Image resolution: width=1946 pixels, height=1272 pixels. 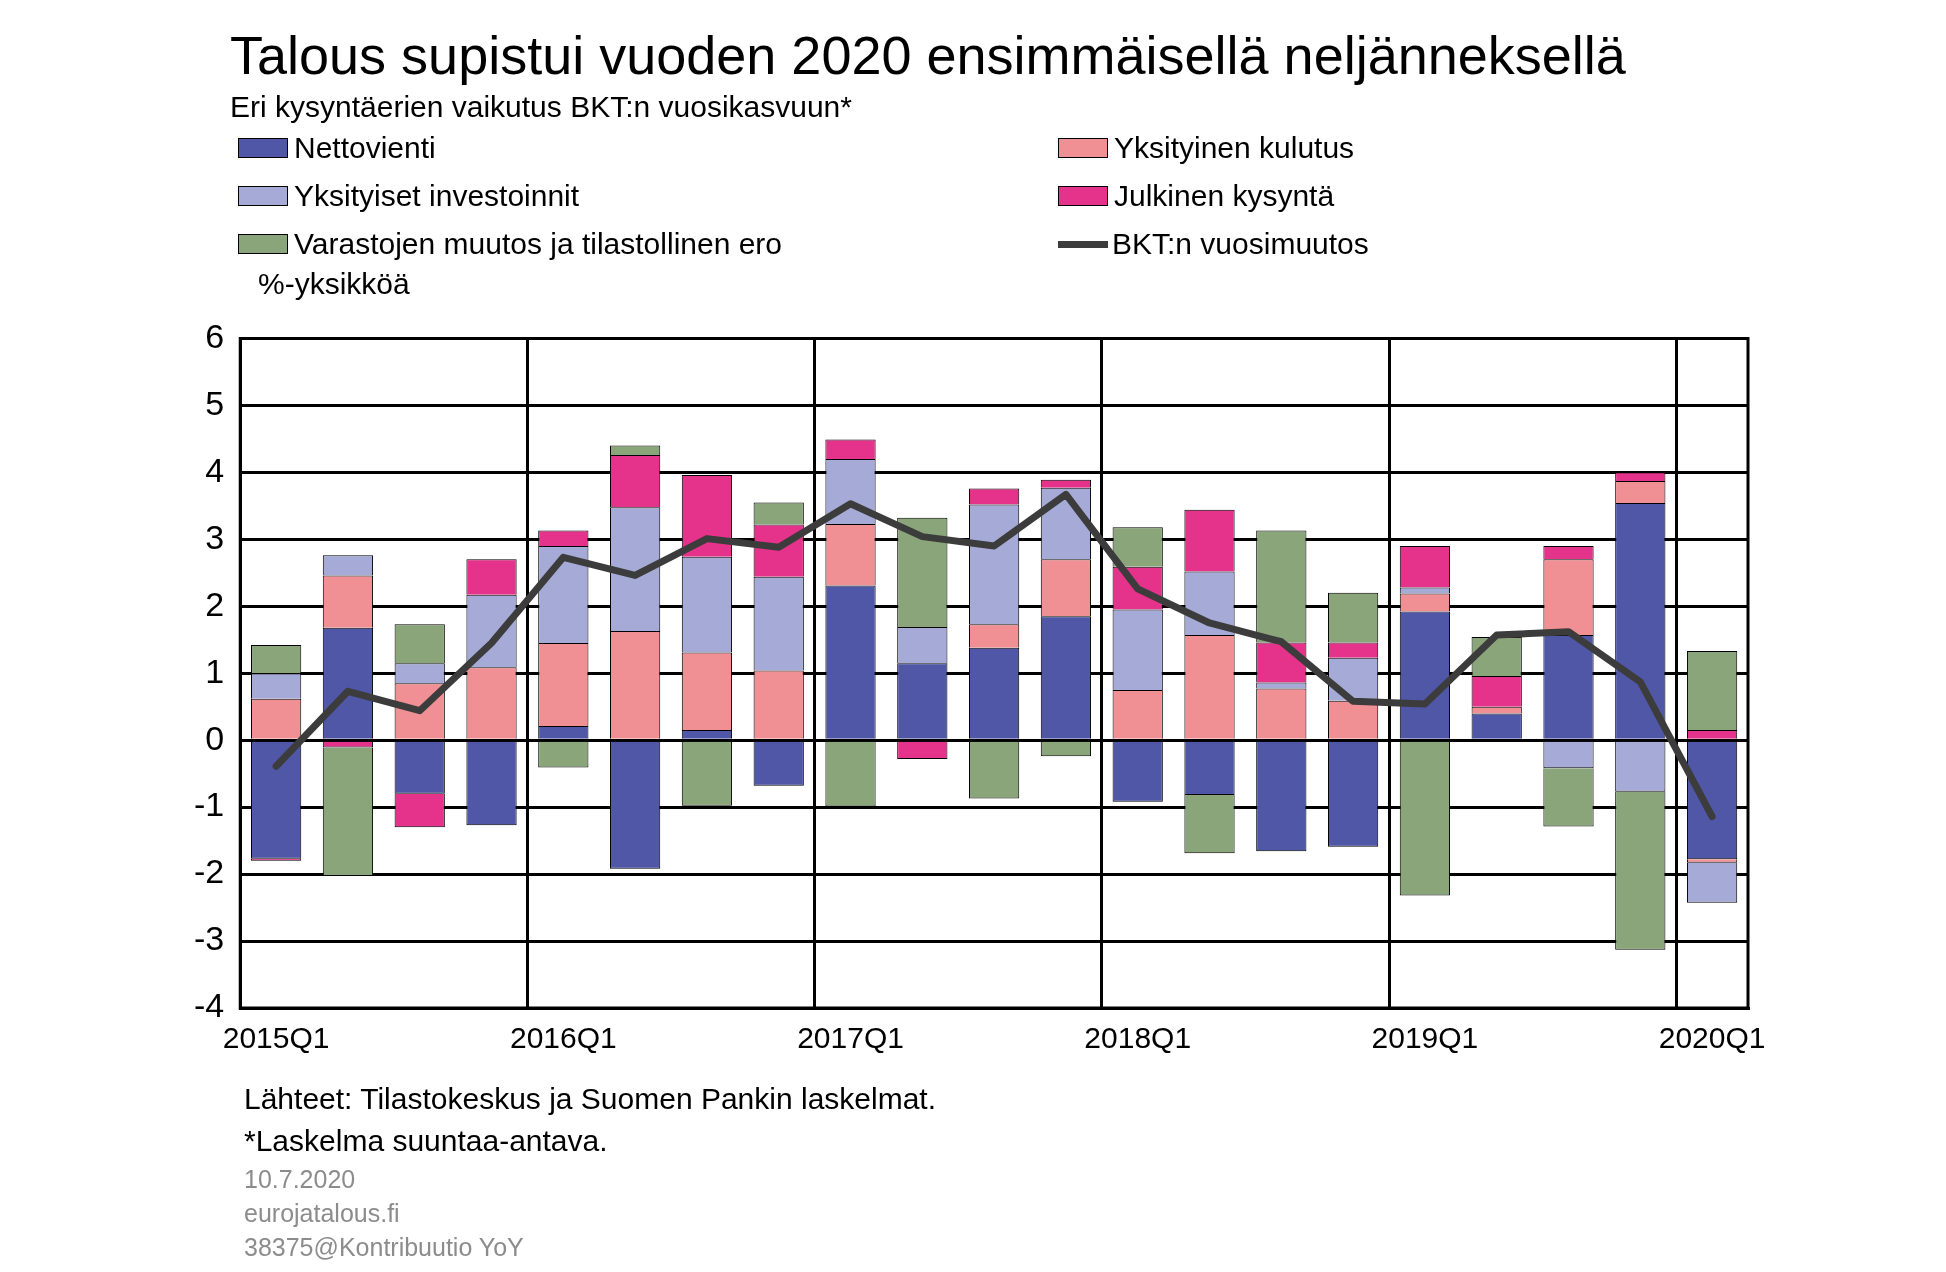 What do you see at coordinates (541, 107) in the screenshot?
I see `chart-subtitle: Eri kysyntäerien vaikutus BKT:n vuosikasvuun*` at bounding box center [541, 107].